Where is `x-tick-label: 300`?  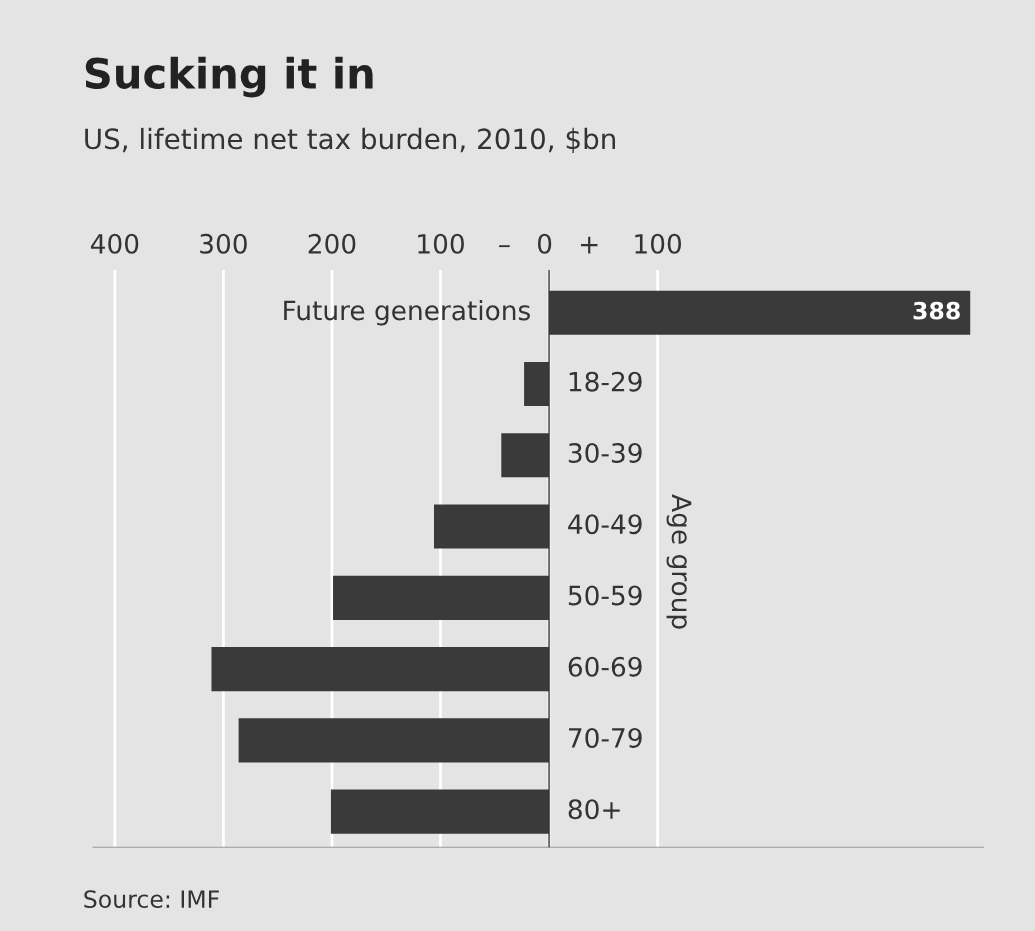
x-tick-label: 300 is located at coordinates (223, 243).